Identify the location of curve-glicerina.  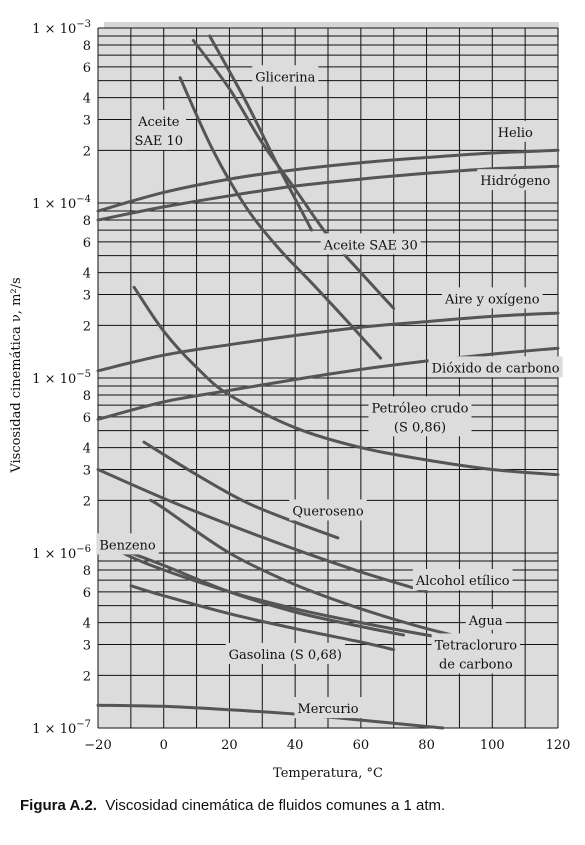
(261, 133).